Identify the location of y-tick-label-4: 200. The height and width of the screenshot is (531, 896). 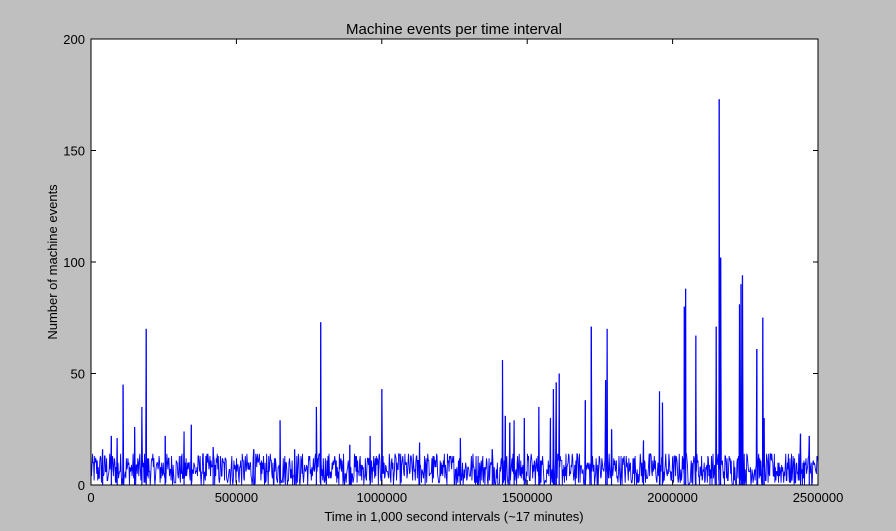
(74, 39).